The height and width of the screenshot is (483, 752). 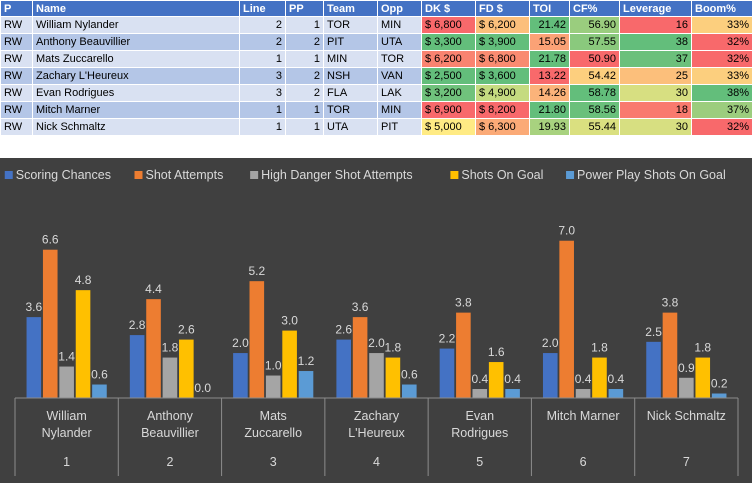 I want to click on cell-name: Zachary L'Heureux, so click(x=136, y=76).